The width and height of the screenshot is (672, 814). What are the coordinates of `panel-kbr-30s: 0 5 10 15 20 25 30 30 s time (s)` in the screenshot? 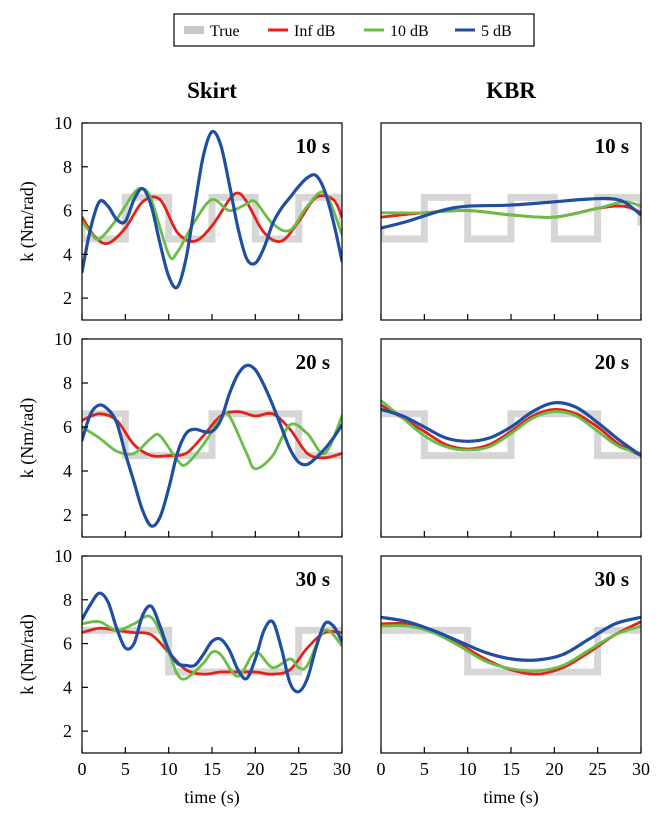 It's located at (513, 681).